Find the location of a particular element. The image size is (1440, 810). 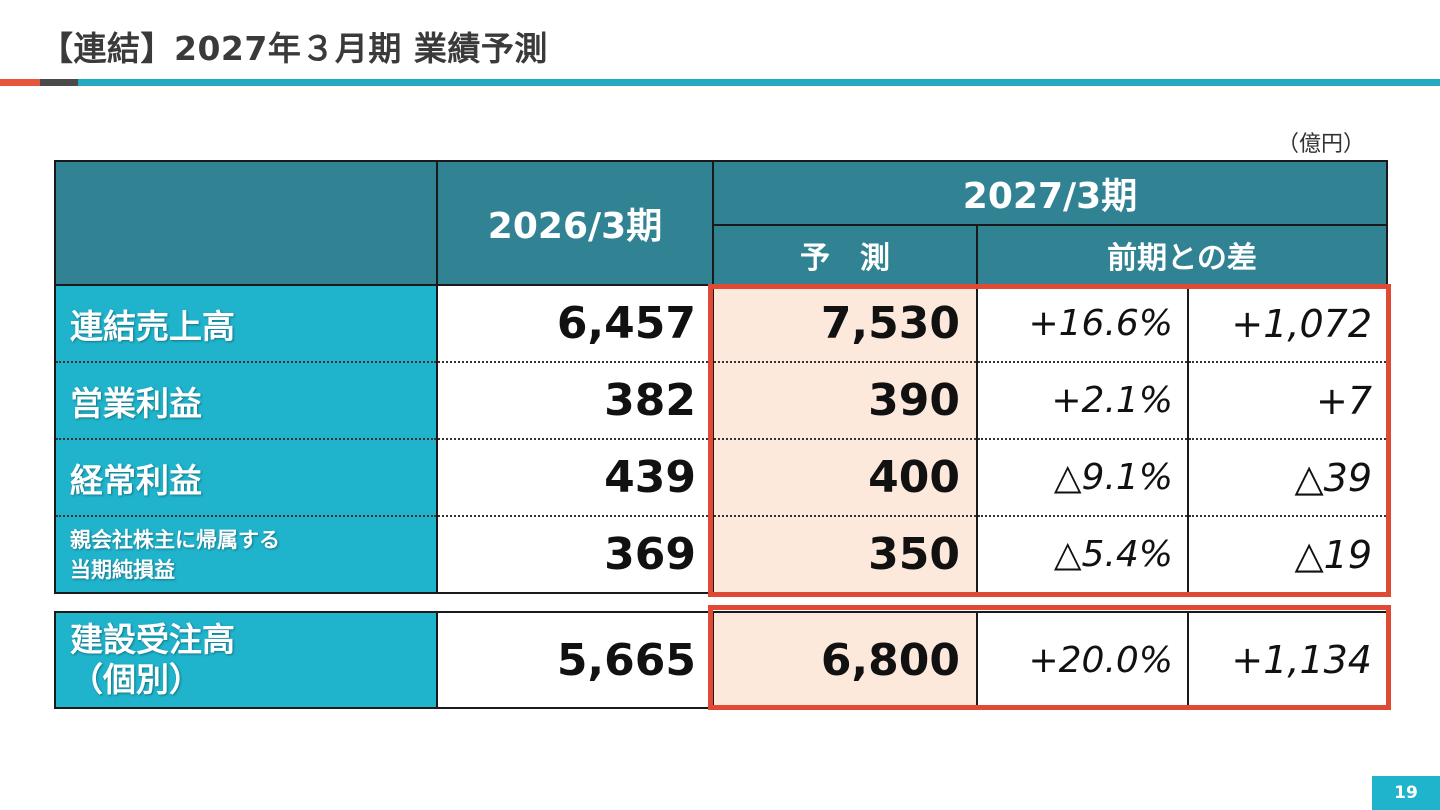

orders-table: 建設受注高 （個別） 5,665 6,800 +20.0% +1,134 is located at coordinates (721, 660).